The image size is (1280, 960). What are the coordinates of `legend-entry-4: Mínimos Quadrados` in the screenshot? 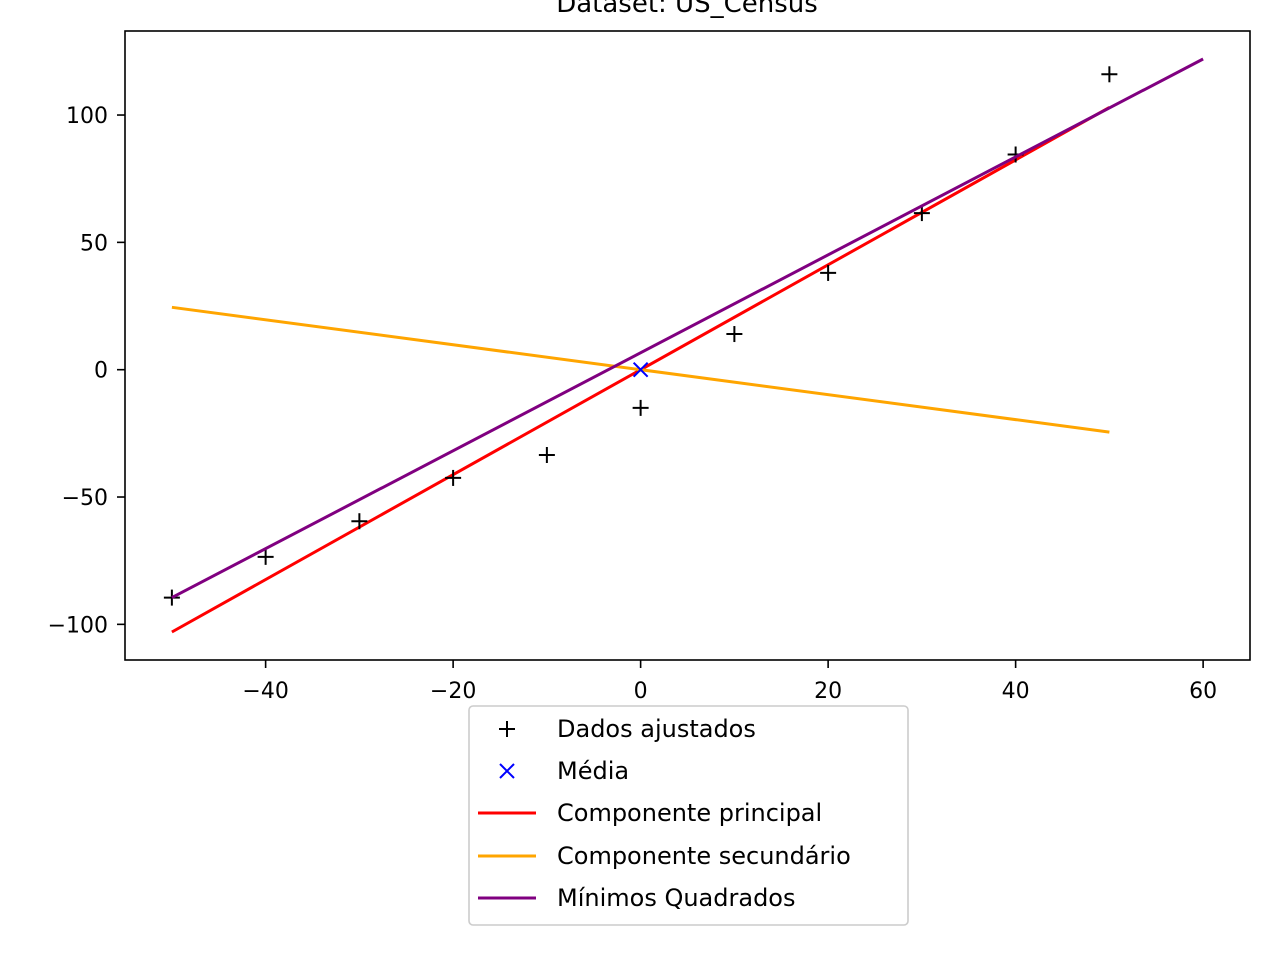 It's located at (637, 898).